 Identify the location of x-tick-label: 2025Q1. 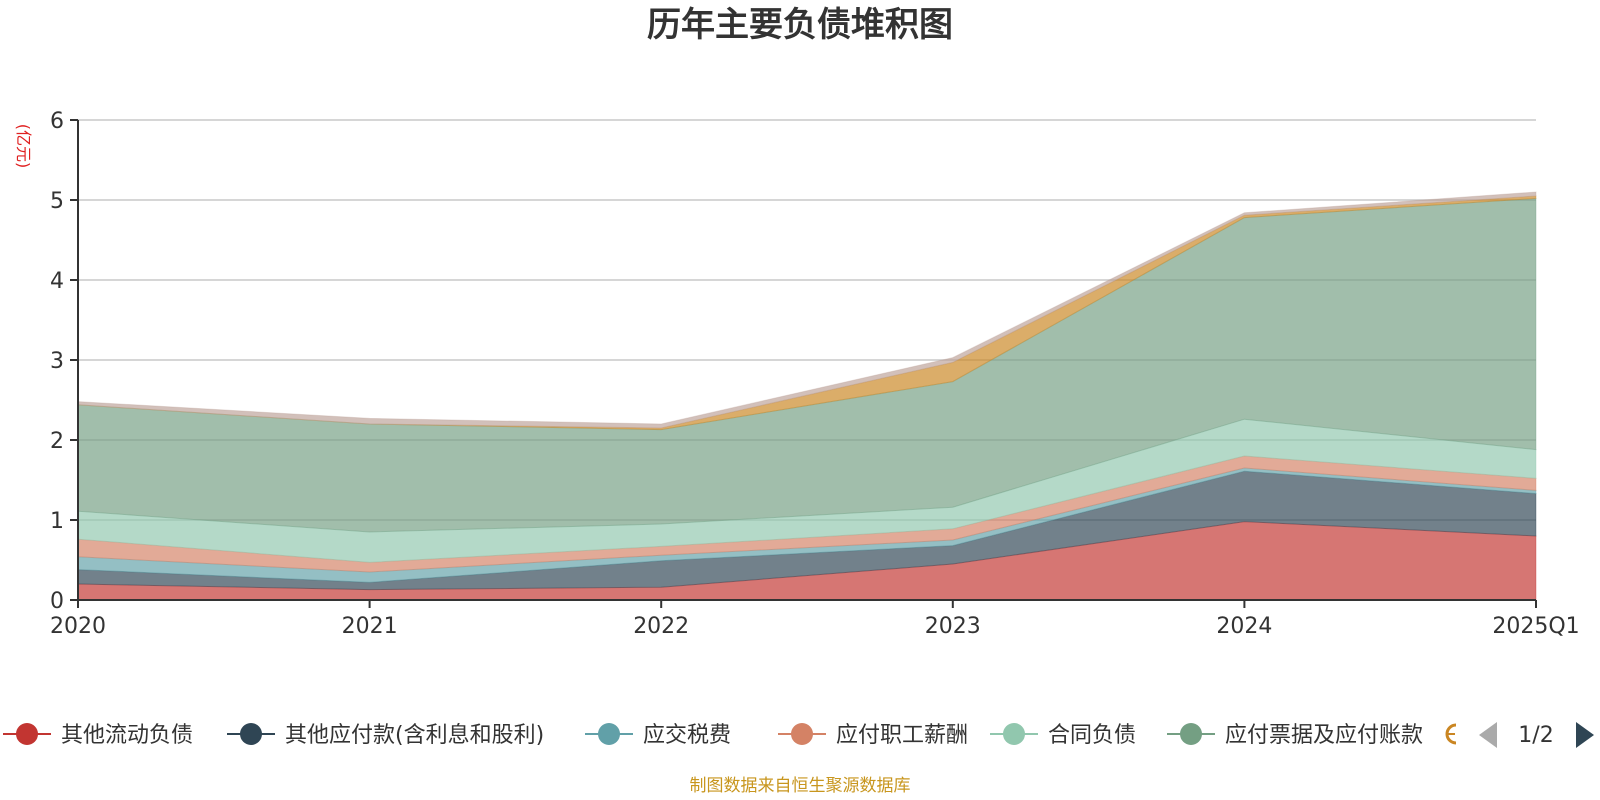
(1535, 626).